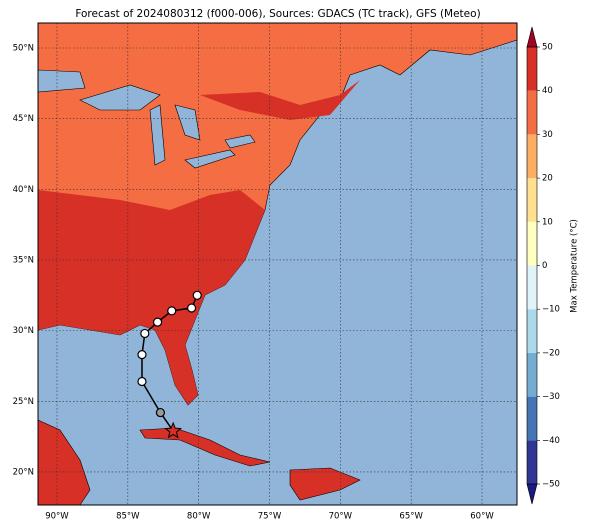  What do you see at coordinates (23, 119) in the screenshot?
I see `y-tick-label: 45°N` at bounding box center [23, 119].